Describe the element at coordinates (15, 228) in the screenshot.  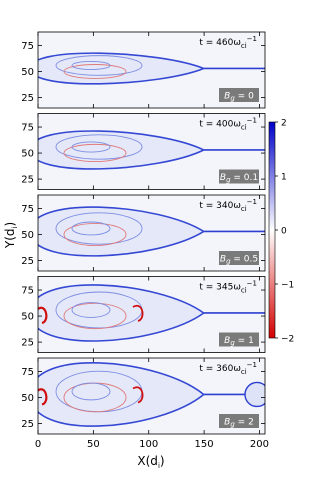
I see `y-label-sub: i` at that location.